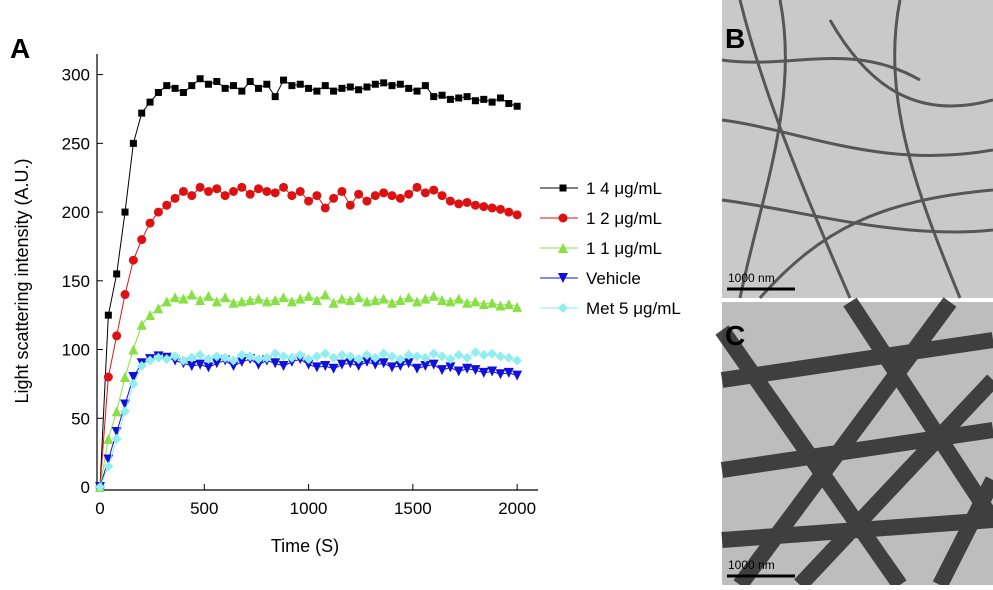  Describe the element at coordinates (76, 212) in the screenshot. I see `y-tick-label: 200` at that location.